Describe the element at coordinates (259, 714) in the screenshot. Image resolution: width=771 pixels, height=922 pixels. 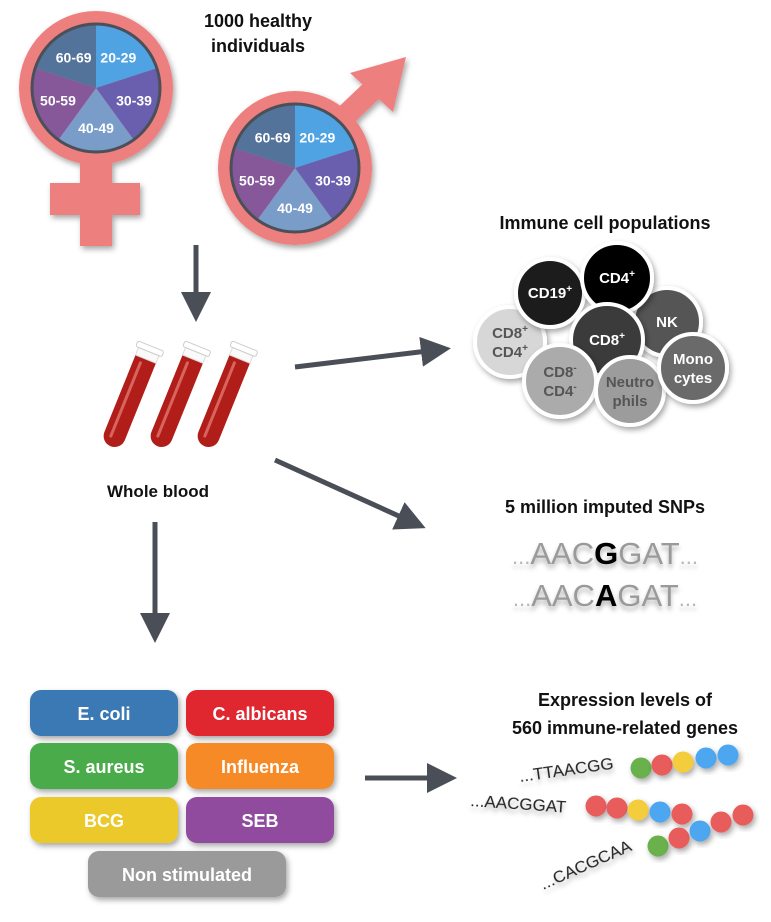
I see `stimulus-label: C. albicans` at that location.